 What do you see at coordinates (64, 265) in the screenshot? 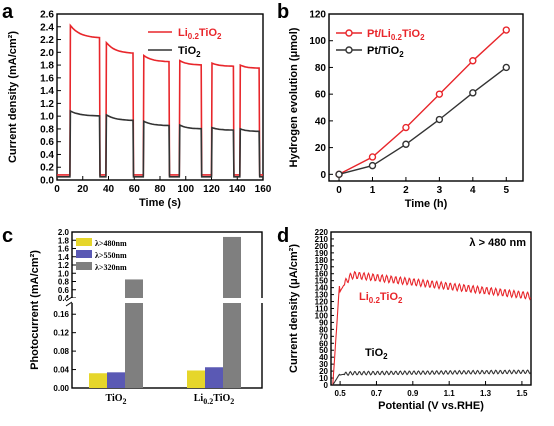
I see `y-tick-label-c: 1.2` at bounding box center [64, 265].